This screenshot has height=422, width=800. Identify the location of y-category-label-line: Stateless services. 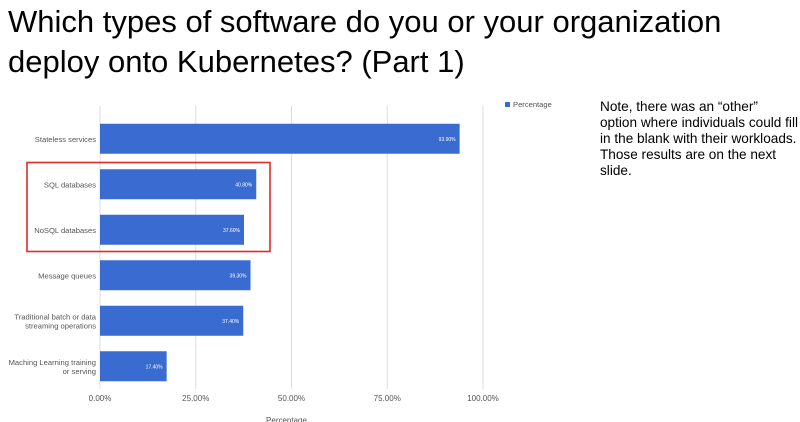
(65, 139).